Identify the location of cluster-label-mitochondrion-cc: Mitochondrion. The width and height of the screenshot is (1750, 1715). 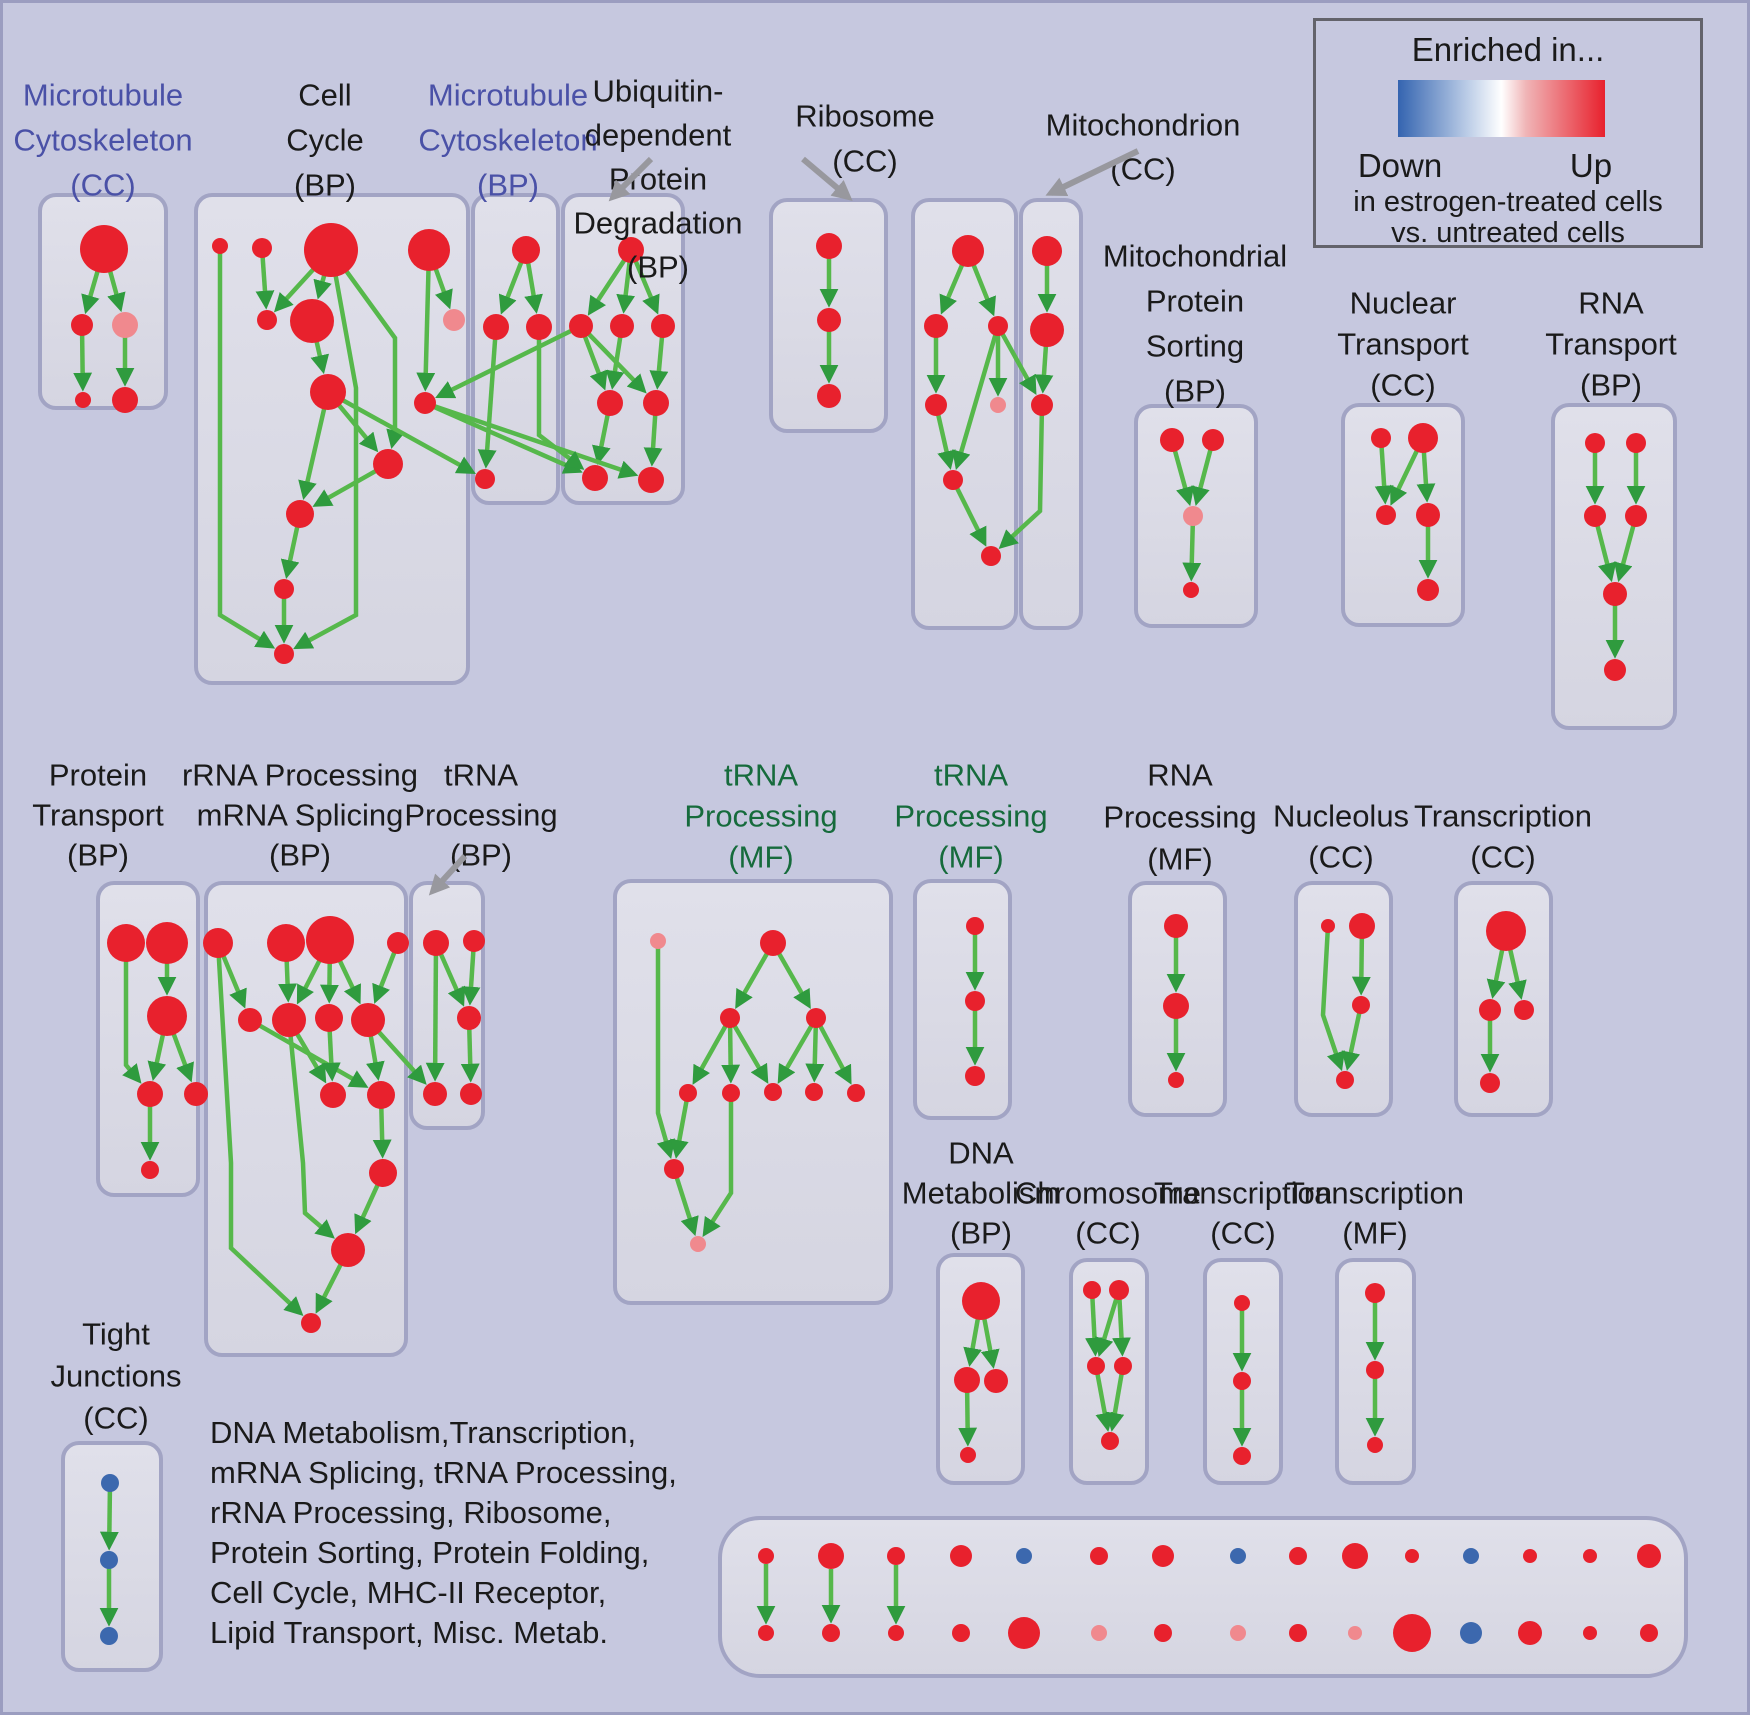
(1143, 125).